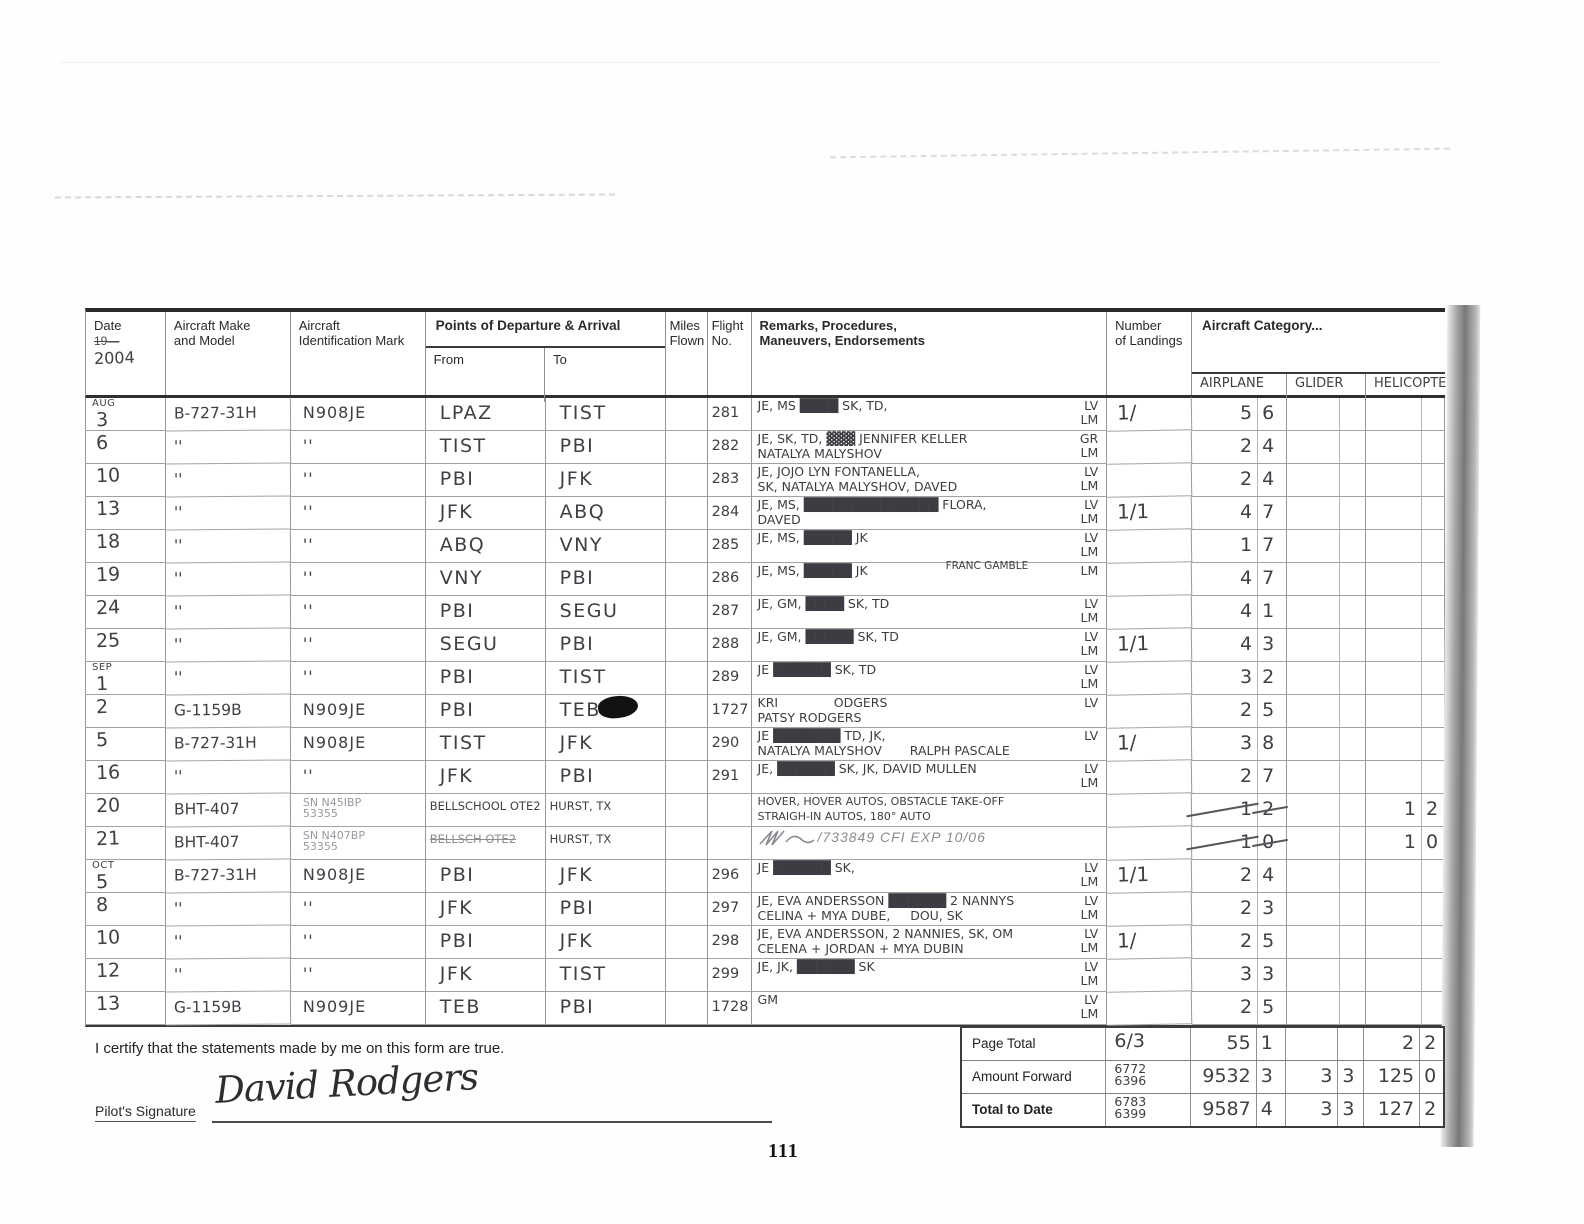 This screenshot has height=1224, width=1584. Describe the element at coordinates (108, 806) in the screenshot. I see `date-day: 20` at that location.